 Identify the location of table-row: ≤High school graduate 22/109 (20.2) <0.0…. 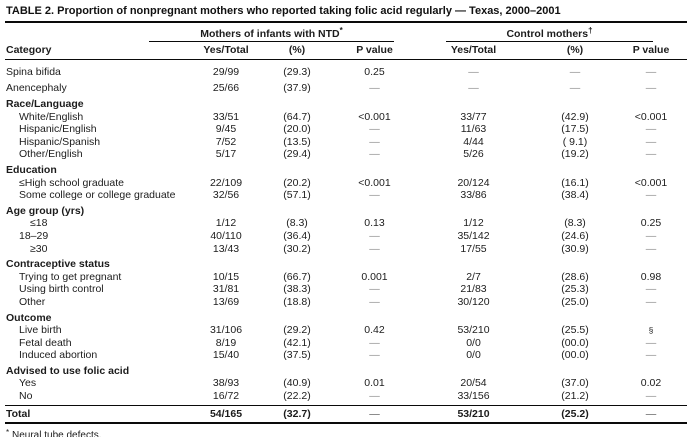
(346, 183).